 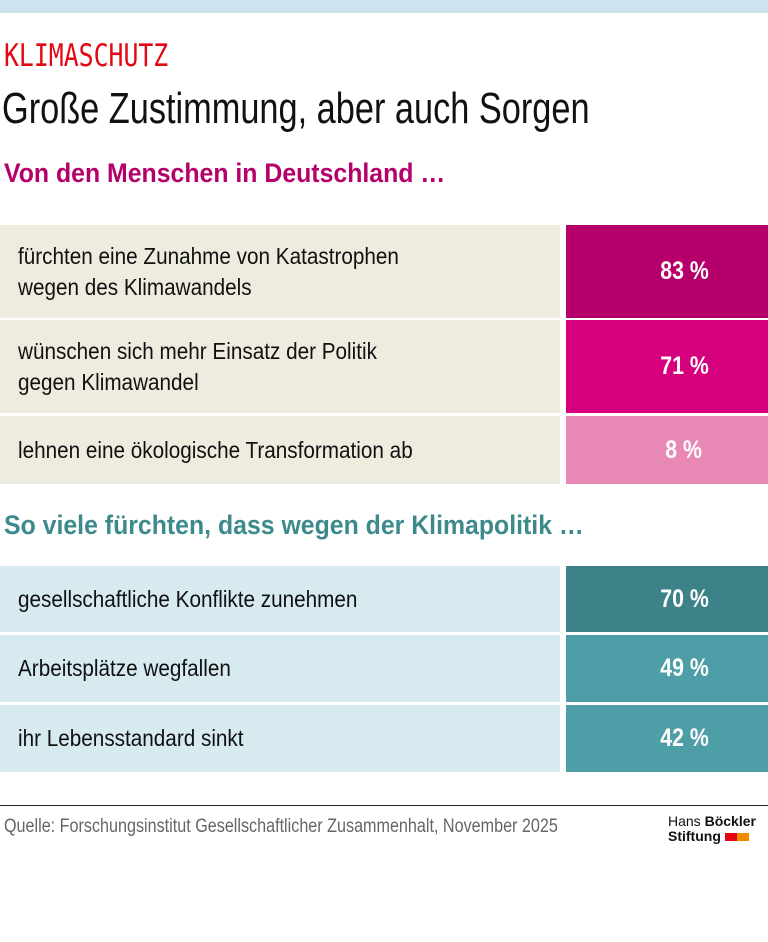 I want to click on value-box: 83 %, so click(x=667, y=271).